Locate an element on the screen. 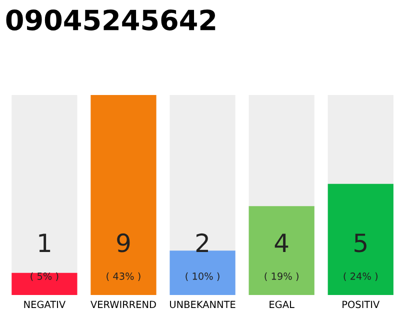  x-tick-label: POSITIV is located at coordinates (361, 304).